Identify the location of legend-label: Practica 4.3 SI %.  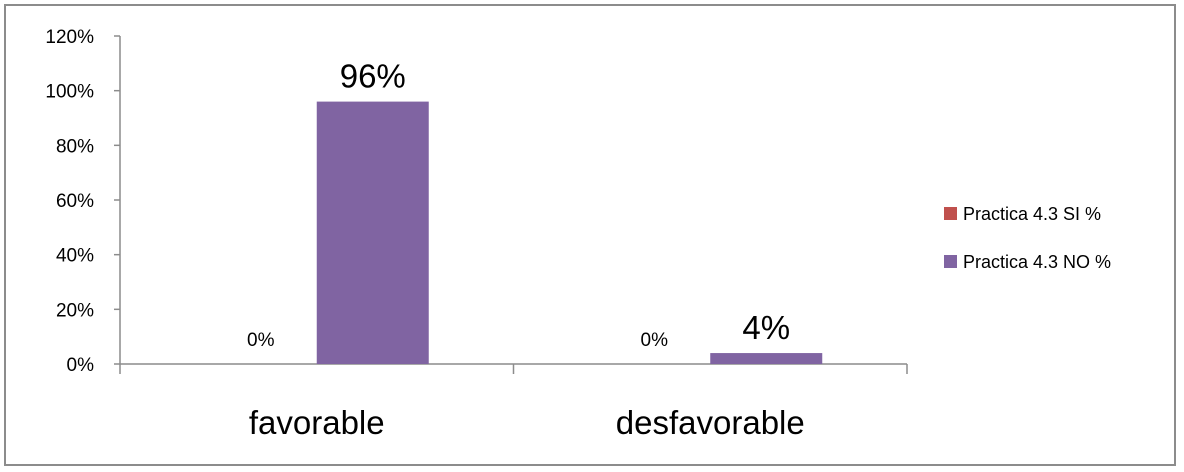
(1032, 214).